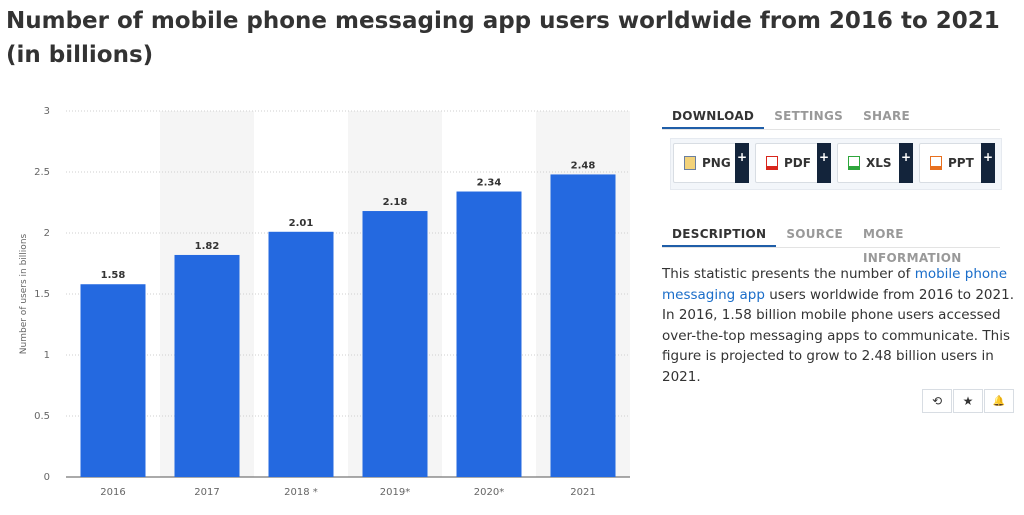 The width and height of the screenshot is (1024, 515). I want to click on history-button: ⟲, so click(937, 401).